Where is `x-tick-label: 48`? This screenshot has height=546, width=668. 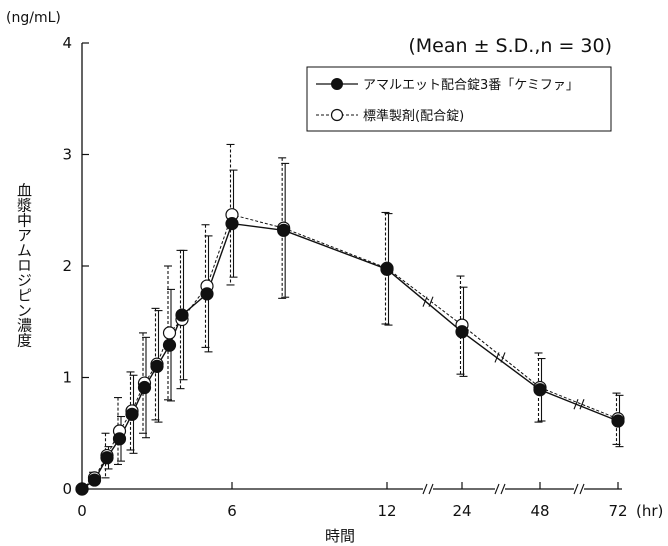 x-tick-label: 48 is located at coordinates (539, 511).